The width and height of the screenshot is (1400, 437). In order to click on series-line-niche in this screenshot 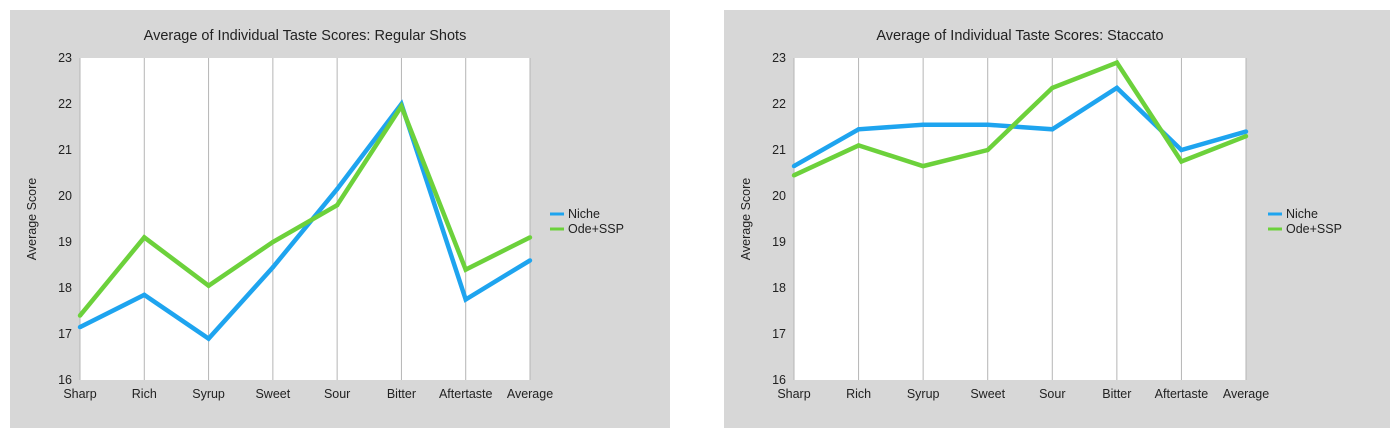, I will do `click(1019, 127)`.